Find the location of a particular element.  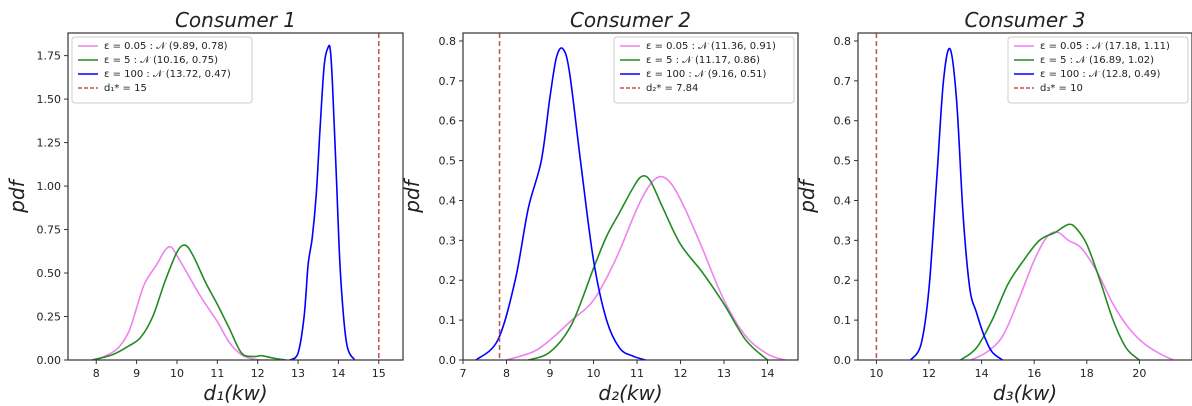

legend-label: ε = 100 : 𝒩 (13.72, 0.47) is located at coordinates (167, 74).